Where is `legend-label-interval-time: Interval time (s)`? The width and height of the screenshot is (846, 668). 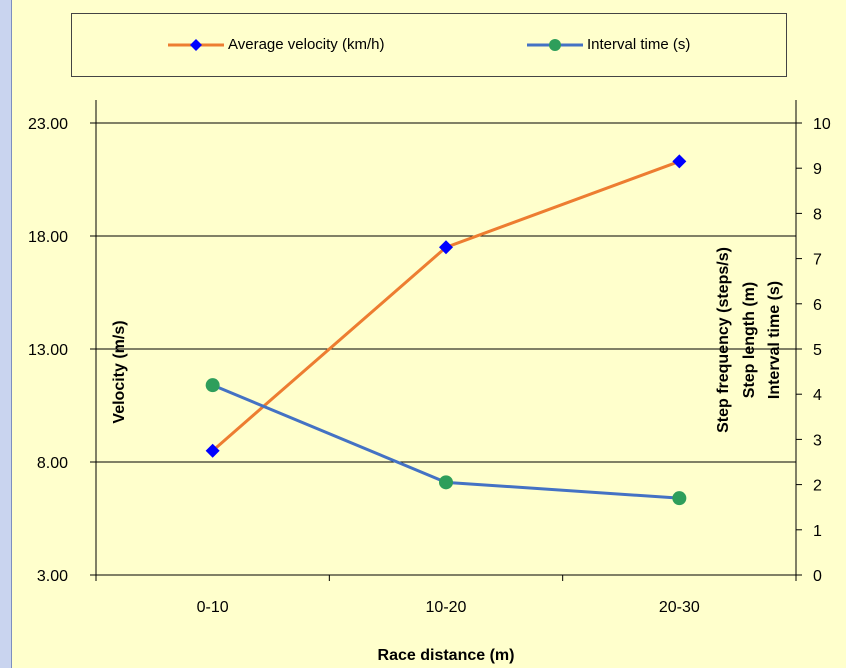 legend-label-interval-time: Interval time (s) is located at coordinates (639, 44).